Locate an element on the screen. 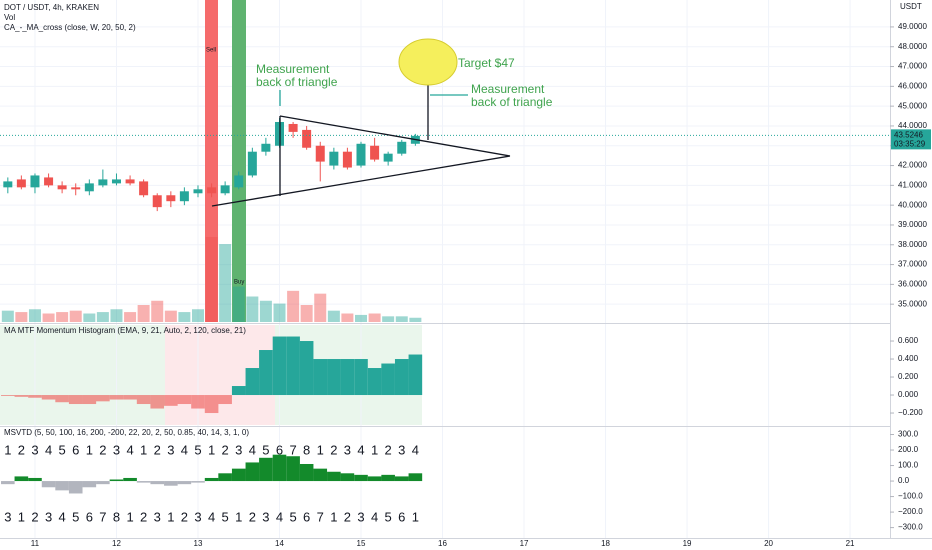  subtitle: CA_-_MA_cross (close, W, 20, 50, 2) is located at coordinates (70, 27).